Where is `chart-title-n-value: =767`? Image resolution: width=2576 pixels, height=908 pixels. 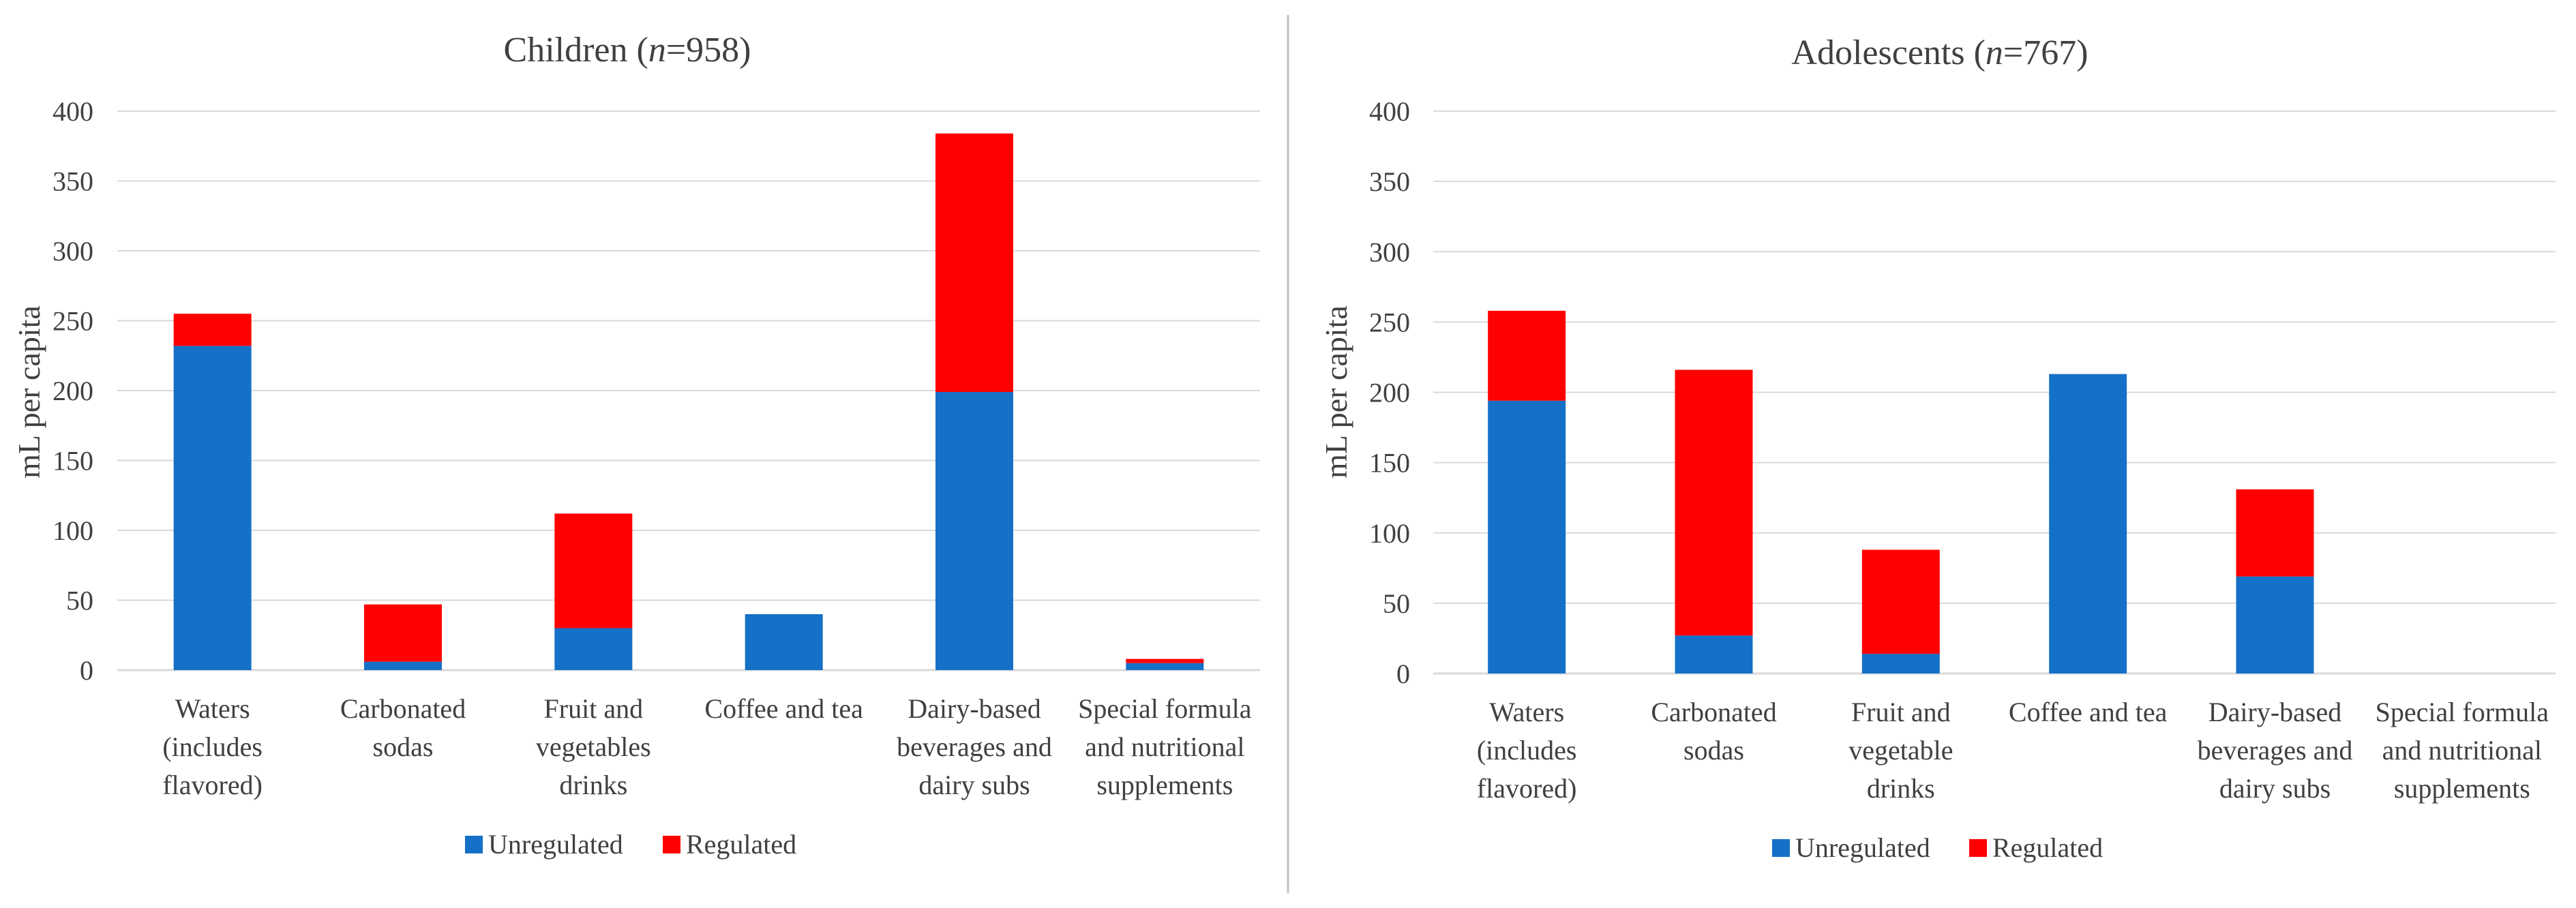 chart-title-n-value: =767 is located at coordinates (2040, 52).